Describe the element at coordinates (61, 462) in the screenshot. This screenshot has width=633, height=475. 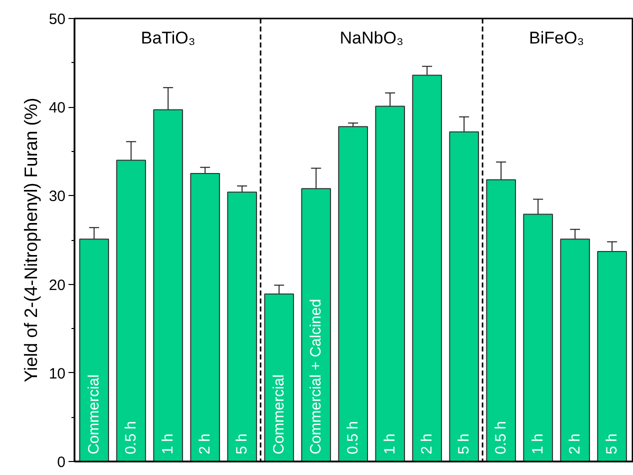
I see `y-tick-label: 0` at that location.